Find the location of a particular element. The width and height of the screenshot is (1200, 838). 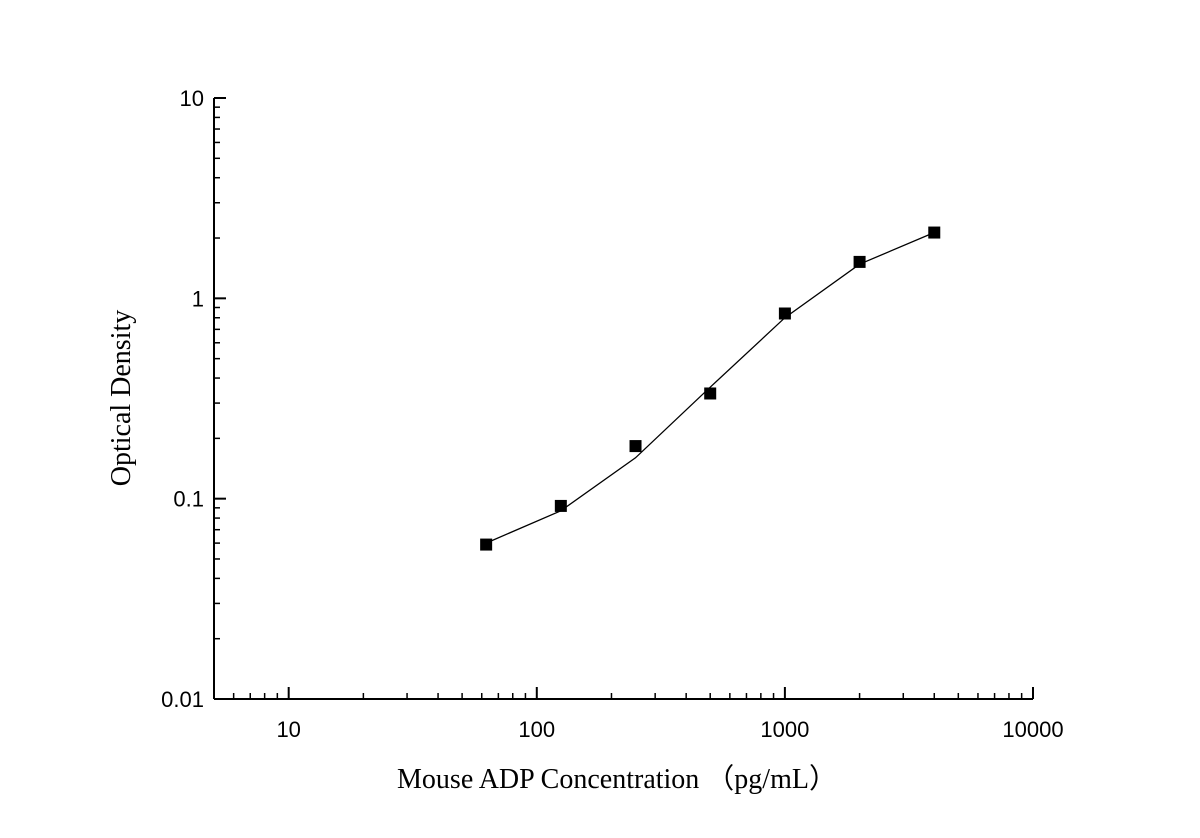

marks is located at coordinates (710, 388).